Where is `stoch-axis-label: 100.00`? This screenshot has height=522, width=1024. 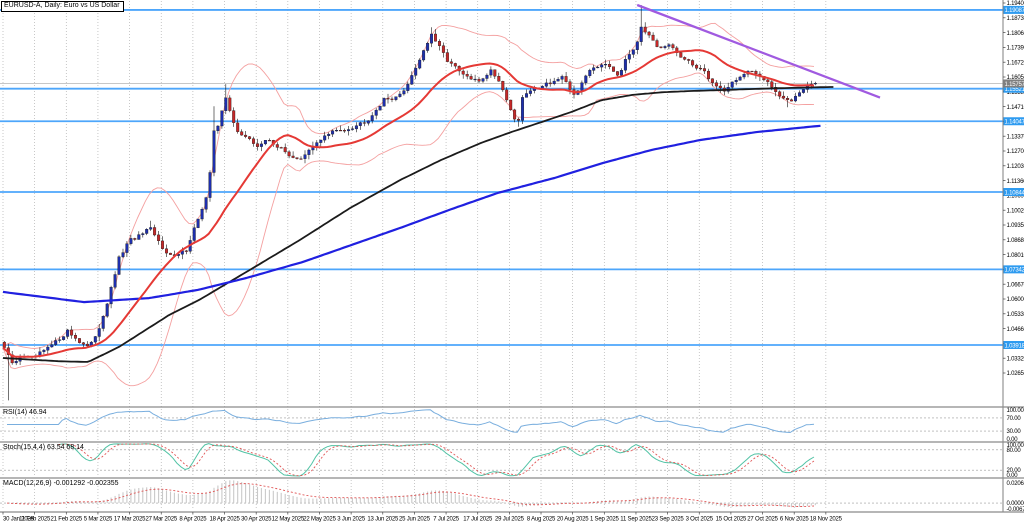
stoch-axis-label: 100.00 is located at coordinates (1015, 446).